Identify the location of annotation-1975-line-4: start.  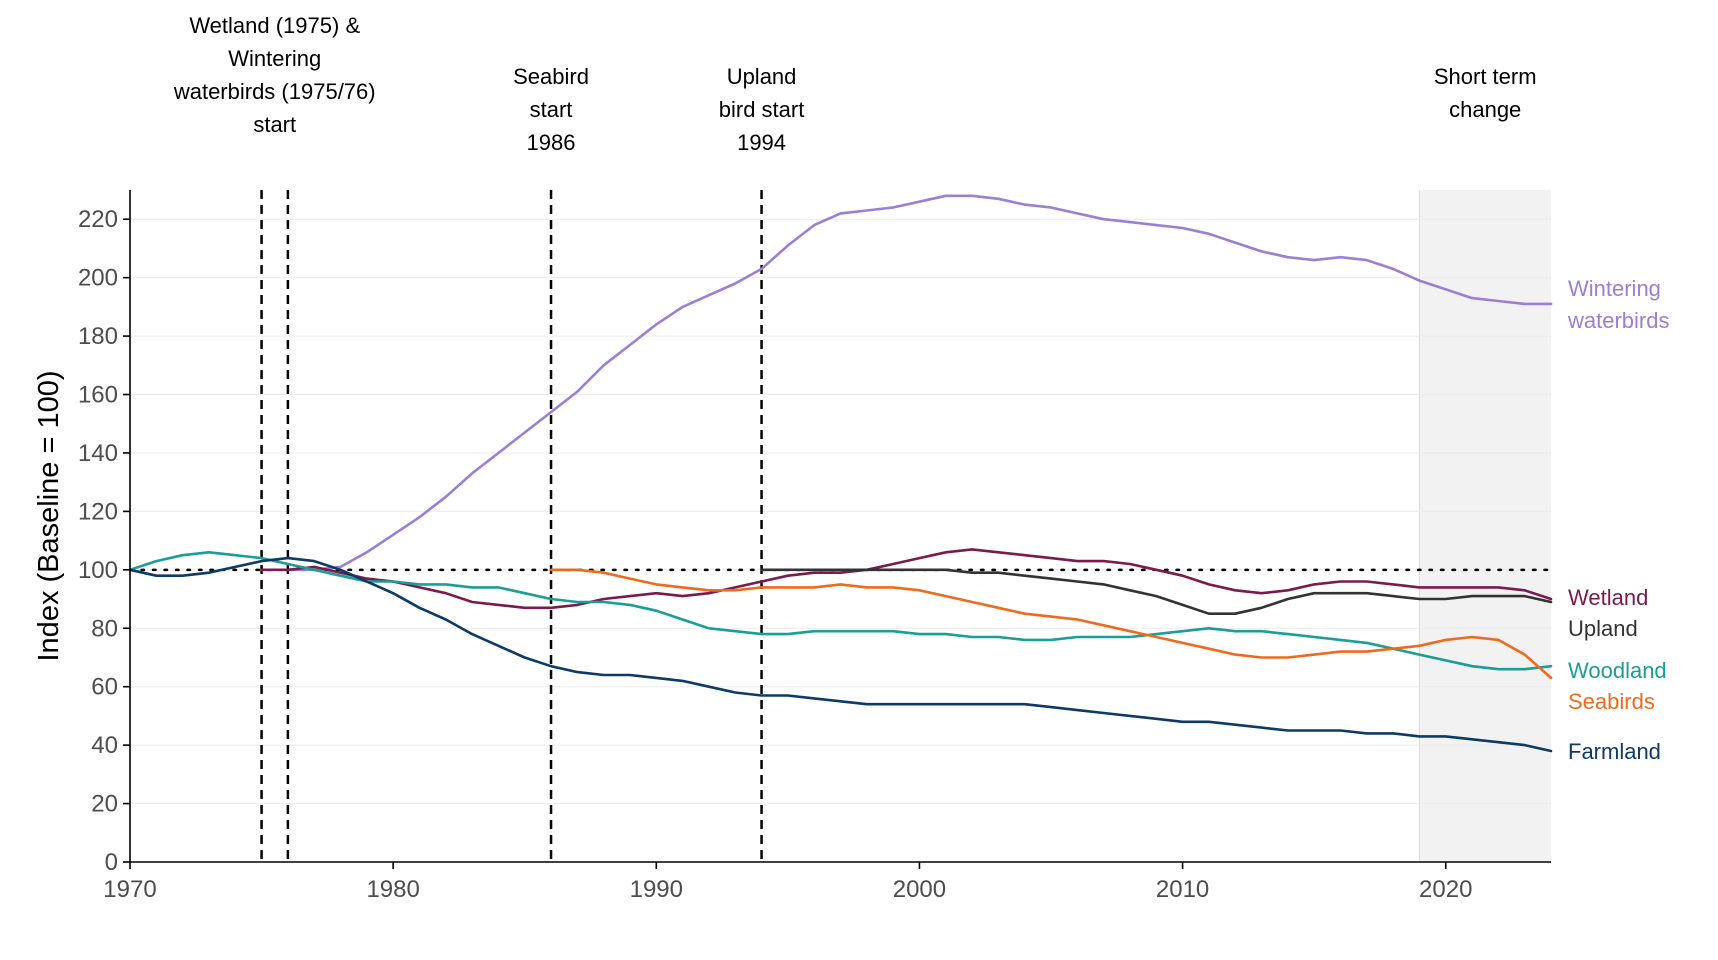
(274, 124).